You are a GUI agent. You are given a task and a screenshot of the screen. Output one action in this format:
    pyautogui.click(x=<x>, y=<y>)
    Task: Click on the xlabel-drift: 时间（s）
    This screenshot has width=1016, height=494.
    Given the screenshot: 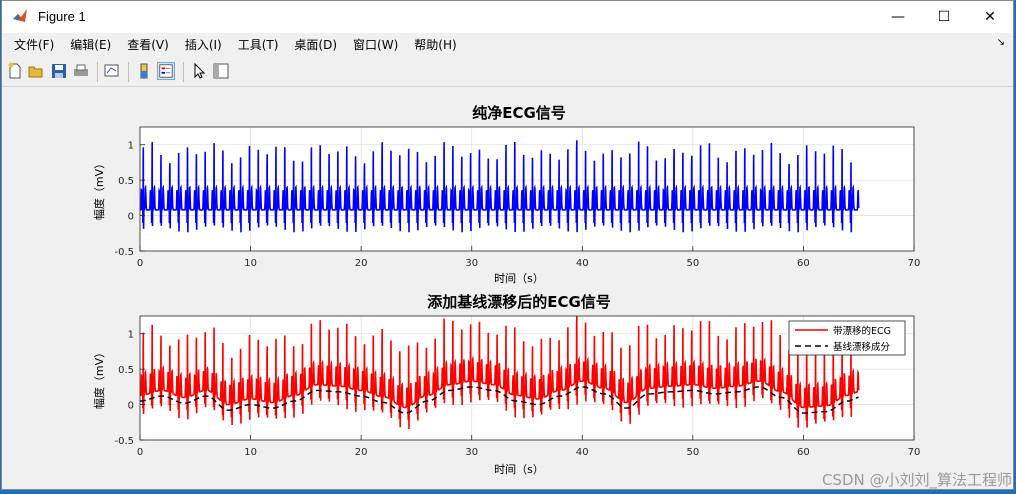 What is the action you would take?
    pyautogui.click(x=519, y=469)
    